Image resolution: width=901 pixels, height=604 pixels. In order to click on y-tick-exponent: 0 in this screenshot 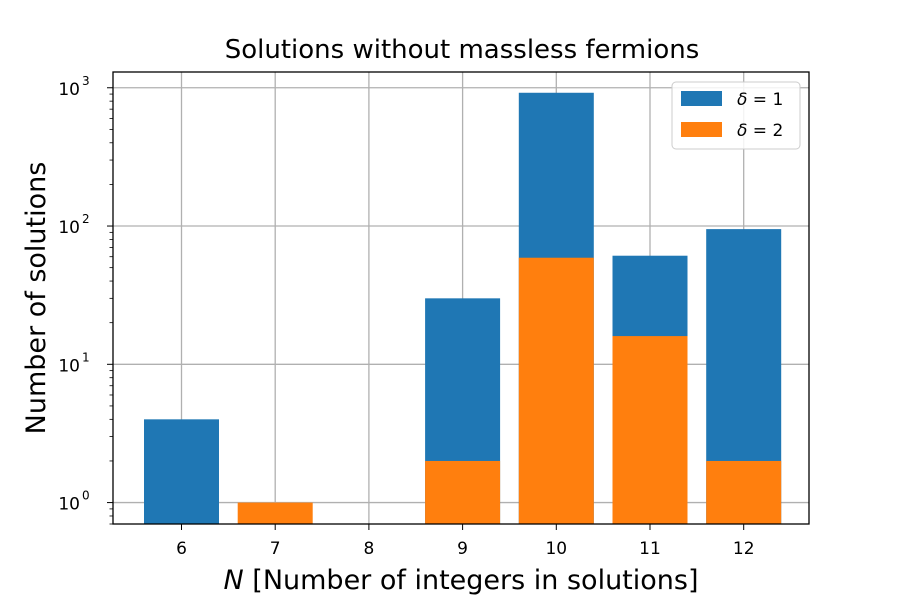, I will do `click(86, 496)`.